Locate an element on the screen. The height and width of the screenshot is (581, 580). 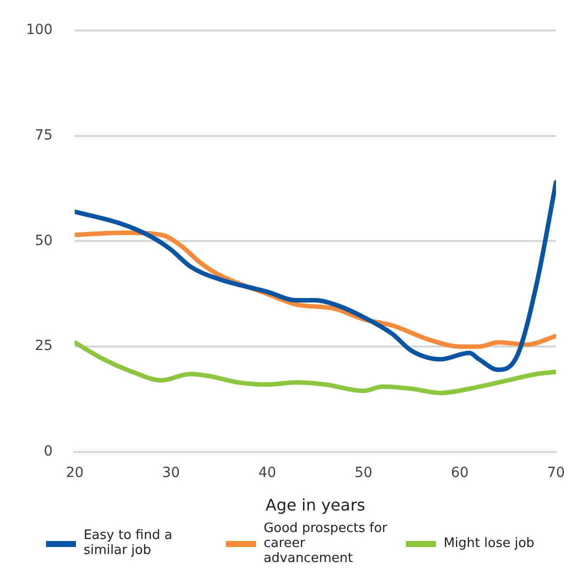
y-tick-label: 0 is located at coordinates (48, 452).